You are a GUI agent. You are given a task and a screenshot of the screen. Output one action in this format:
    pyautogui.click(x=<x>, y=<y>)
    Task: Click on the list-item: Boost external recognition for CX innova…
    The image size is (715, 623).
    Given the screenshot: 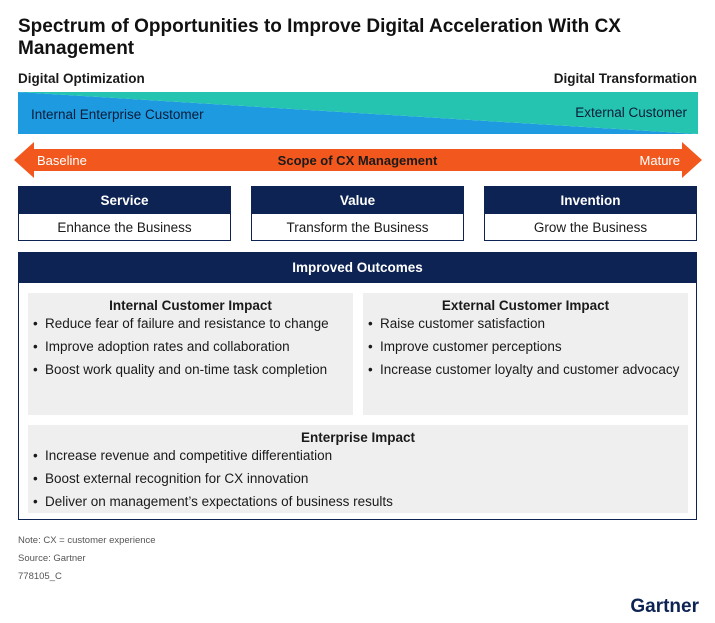 What is the action you would take?
    pyautogui.click(x=360, y=478)
    